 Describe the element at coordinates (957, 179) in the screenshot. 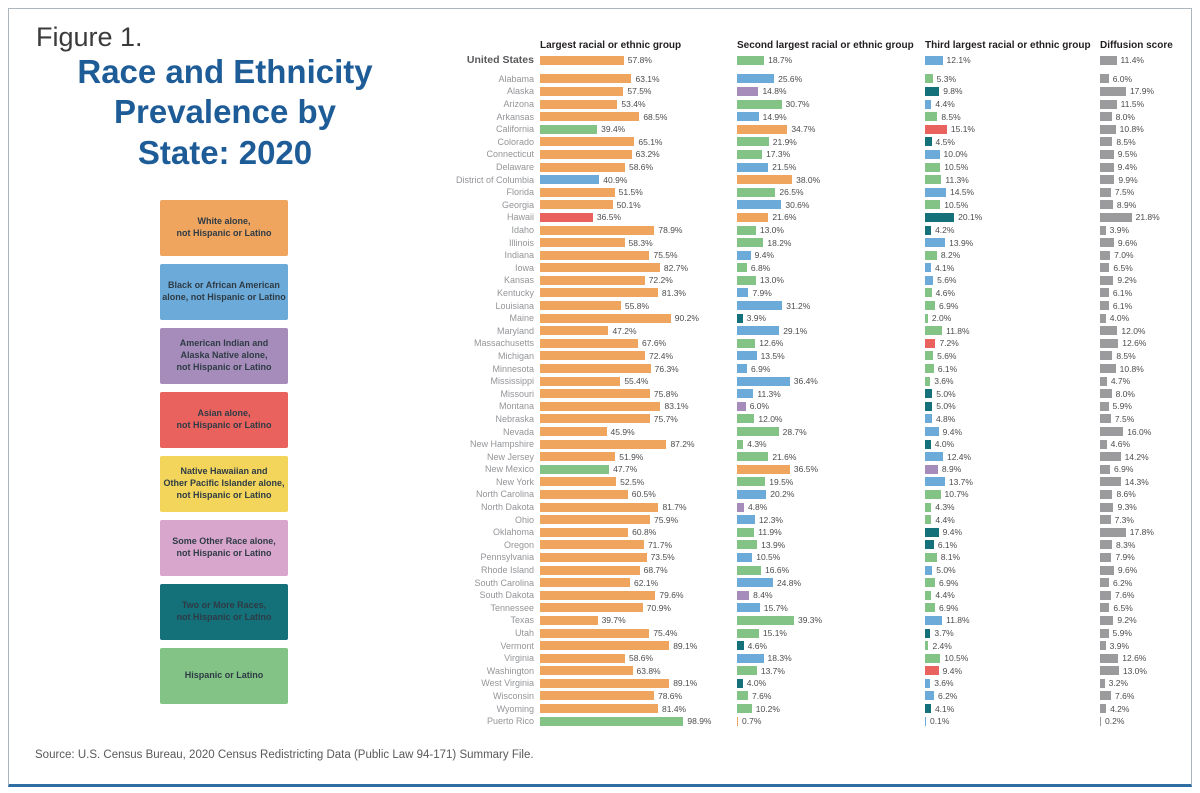

I see `third-largest-group-value: 11.3%` at that location.